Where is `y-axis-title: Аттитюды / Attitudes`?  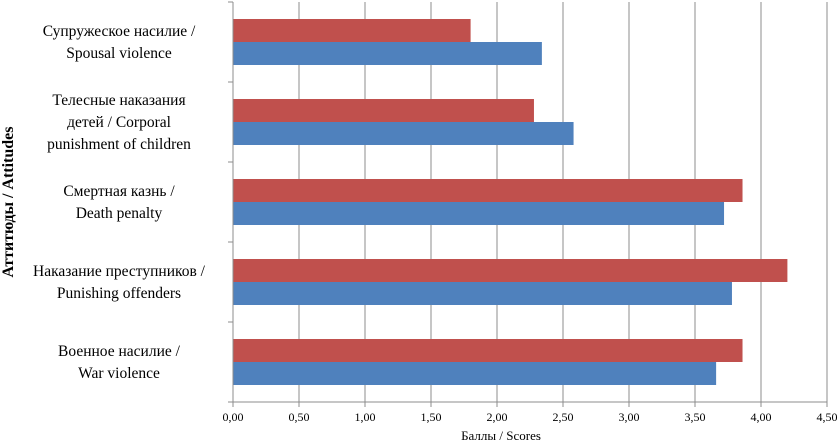
y-axis-title: Аттитюды / Attitudes is located at coordinates (8, 201).